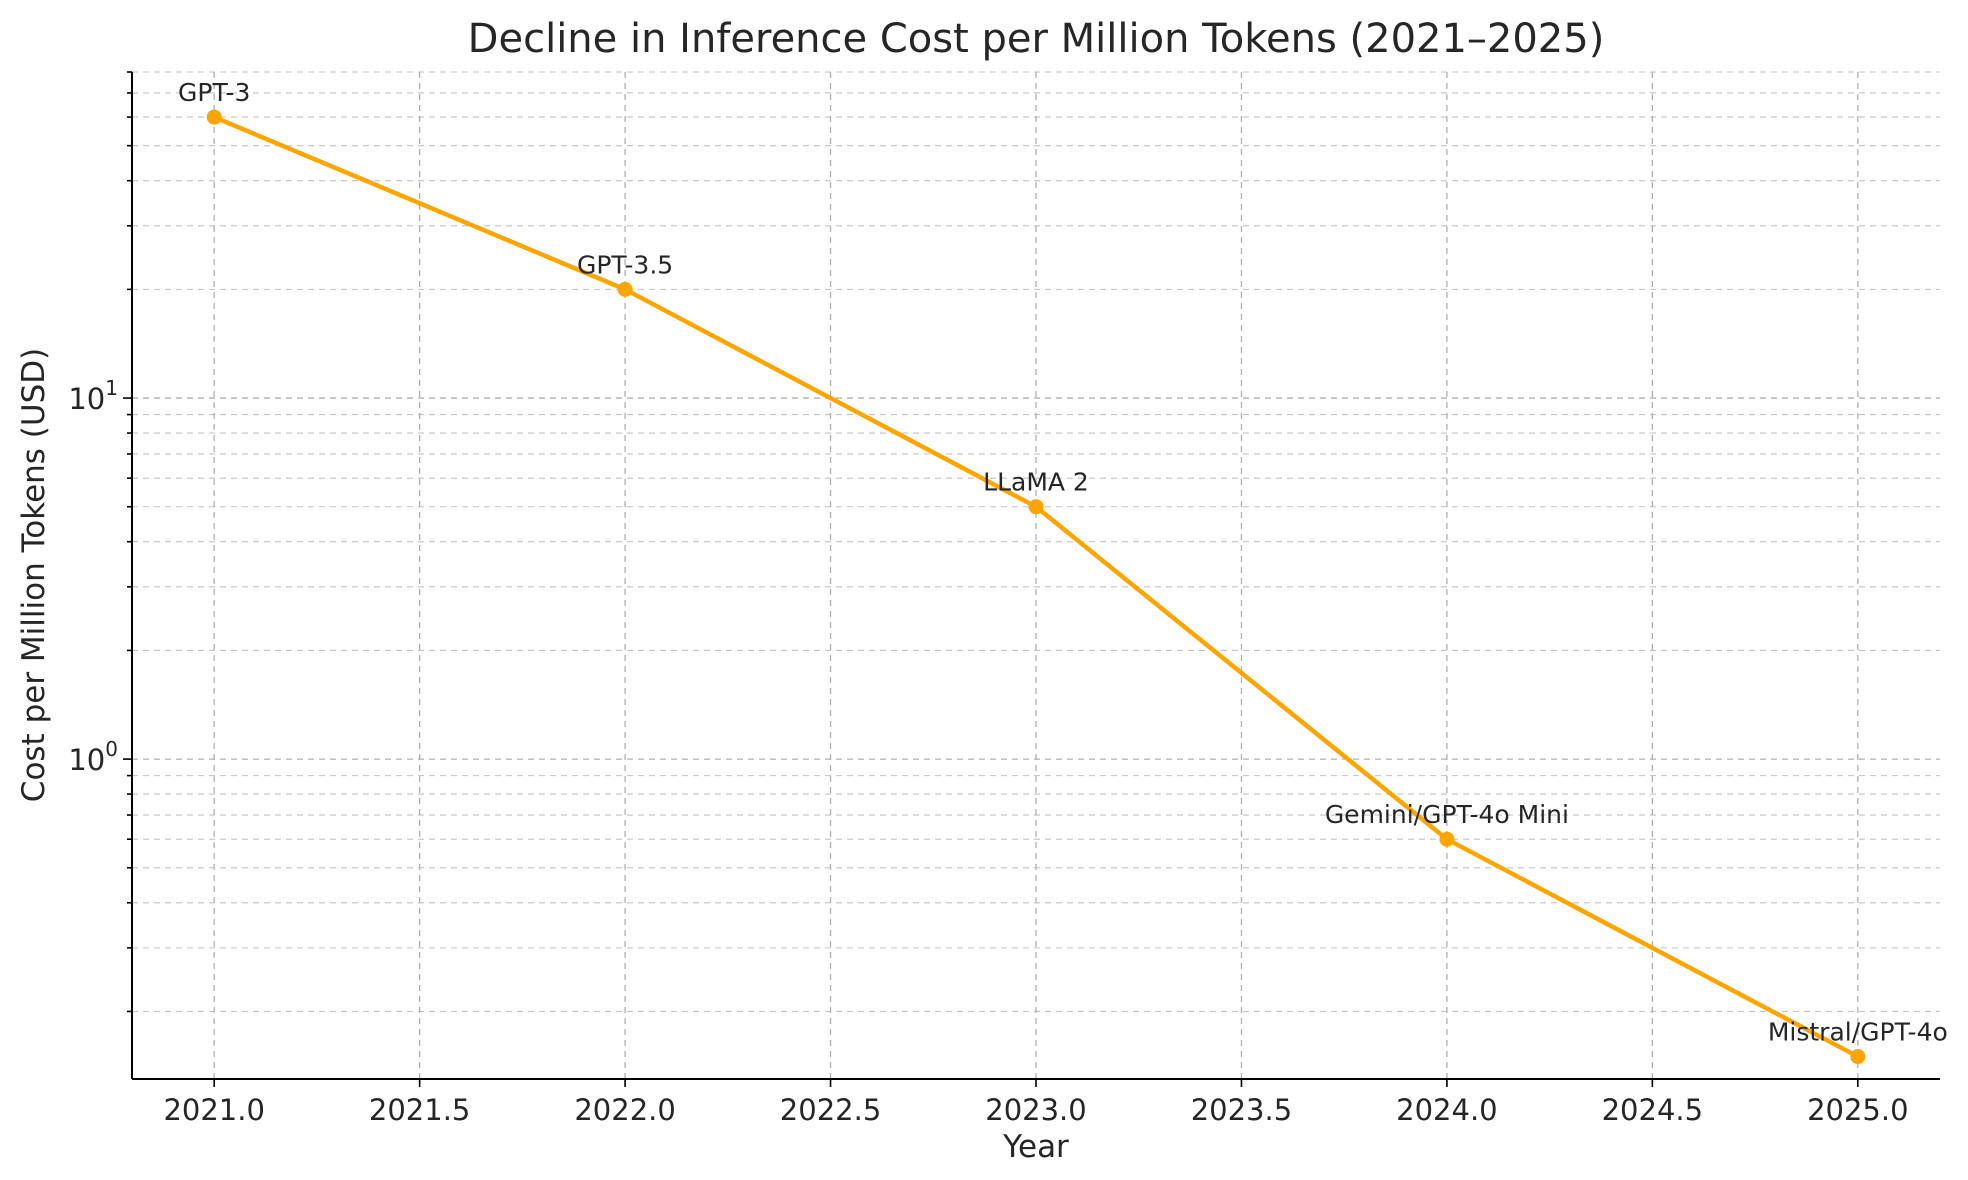 Image resolution: width=1968 pixels, height=1180 pixels. I want to click on y-tick-exponent: 1, so click(111, 388).